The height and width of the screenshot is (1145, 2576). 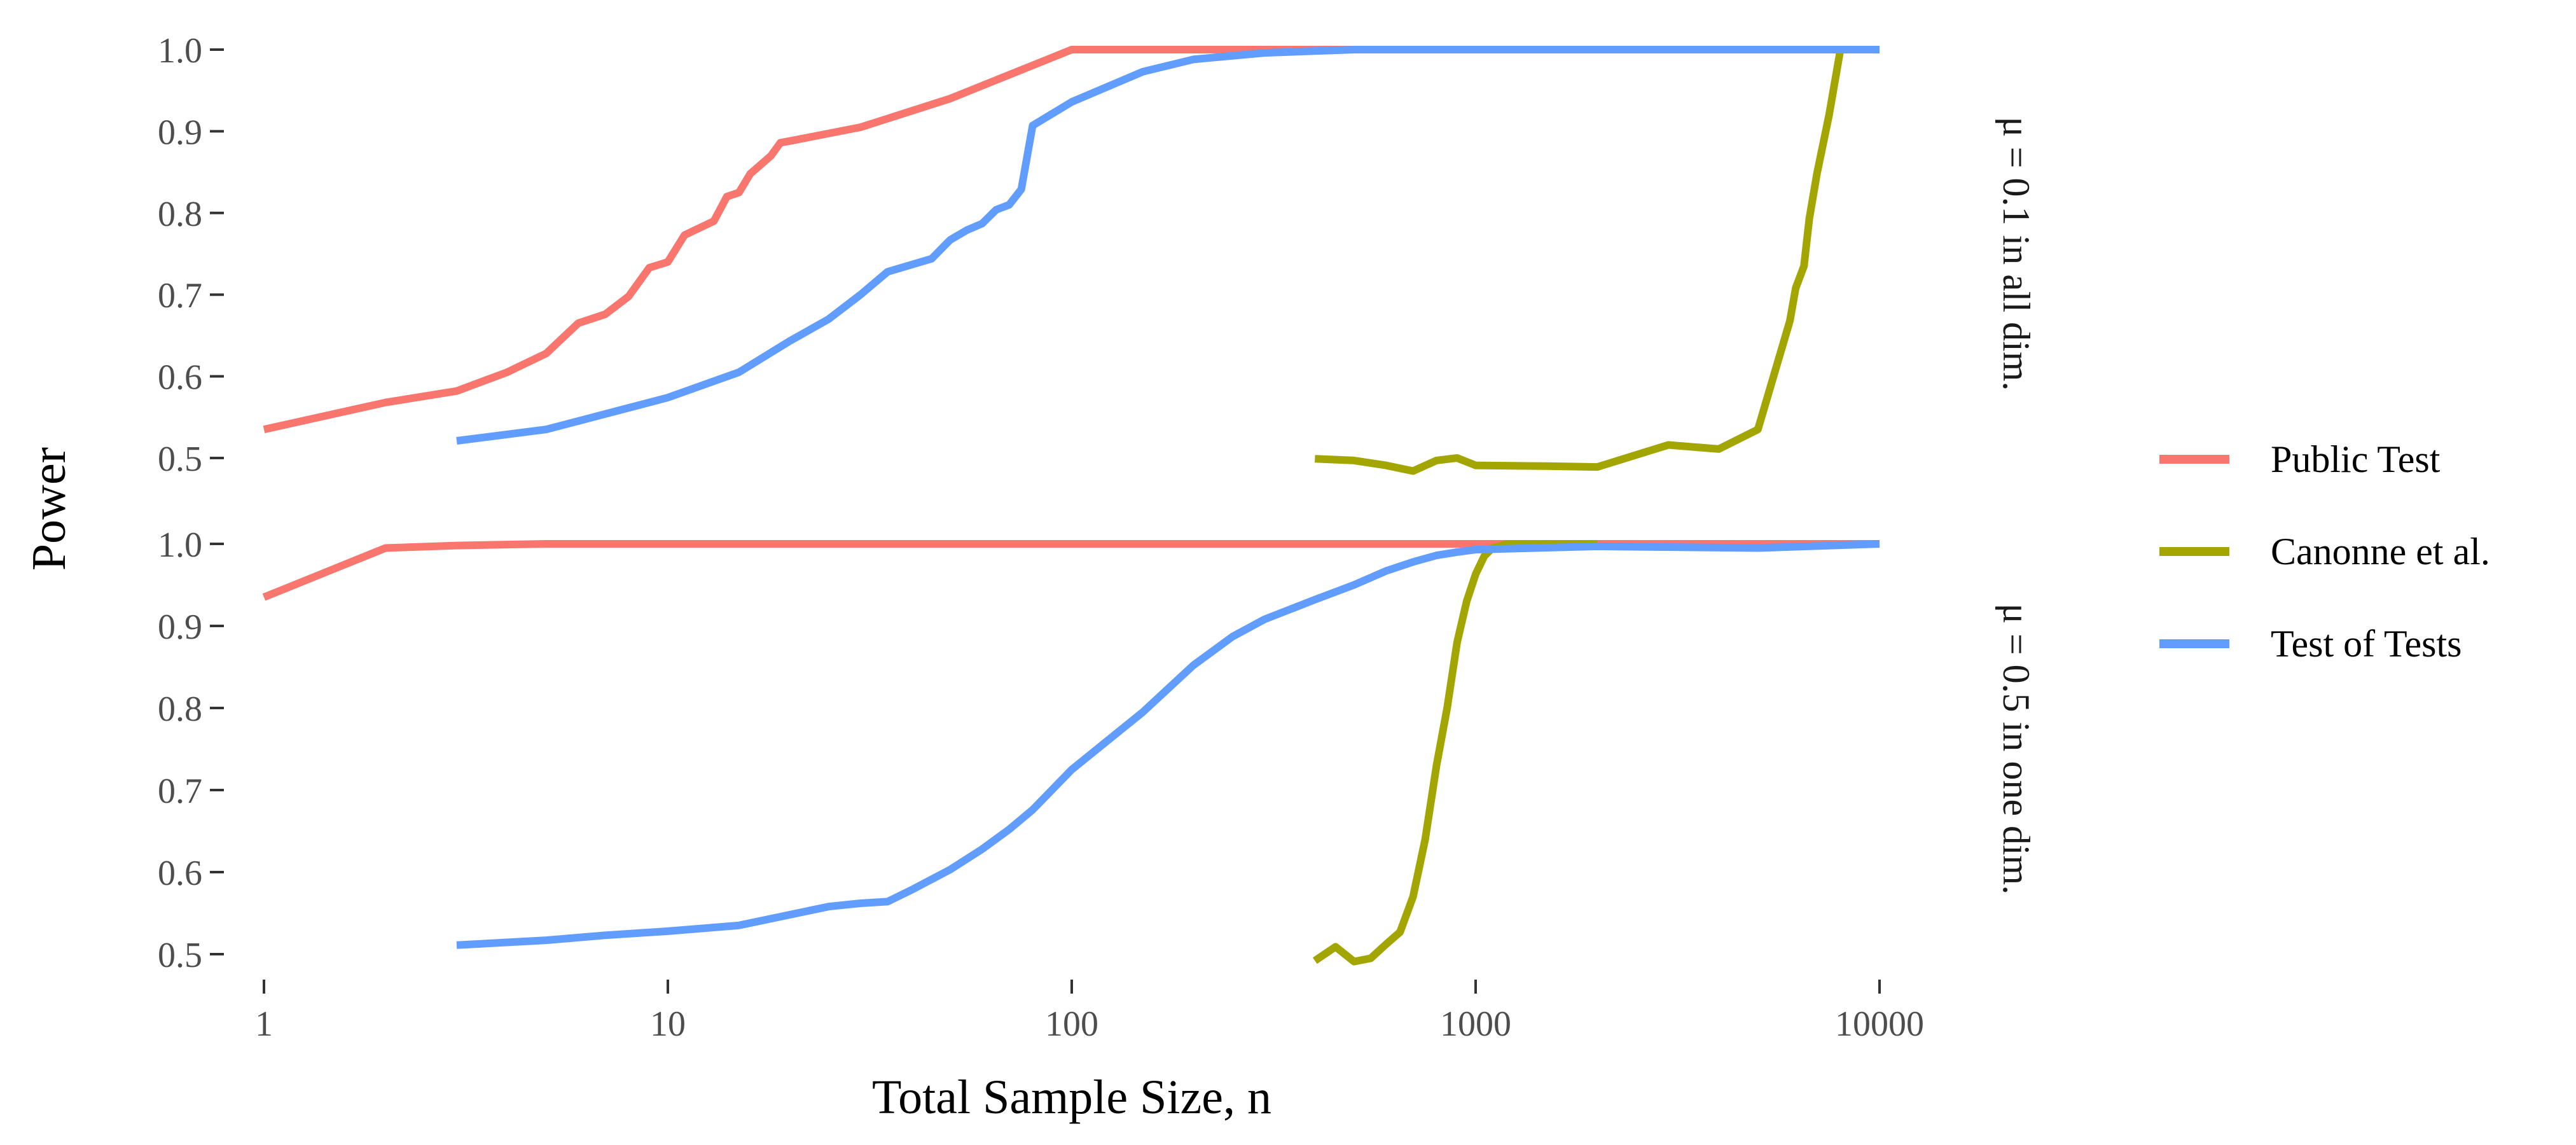 I want to click on y-axis-title: Power, so click(x=49, y=509).